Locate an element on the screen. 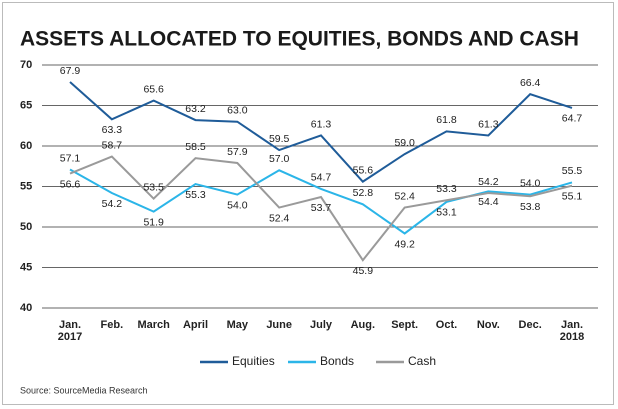  y-tick-label: 65 is located at coordinates (26, 105).